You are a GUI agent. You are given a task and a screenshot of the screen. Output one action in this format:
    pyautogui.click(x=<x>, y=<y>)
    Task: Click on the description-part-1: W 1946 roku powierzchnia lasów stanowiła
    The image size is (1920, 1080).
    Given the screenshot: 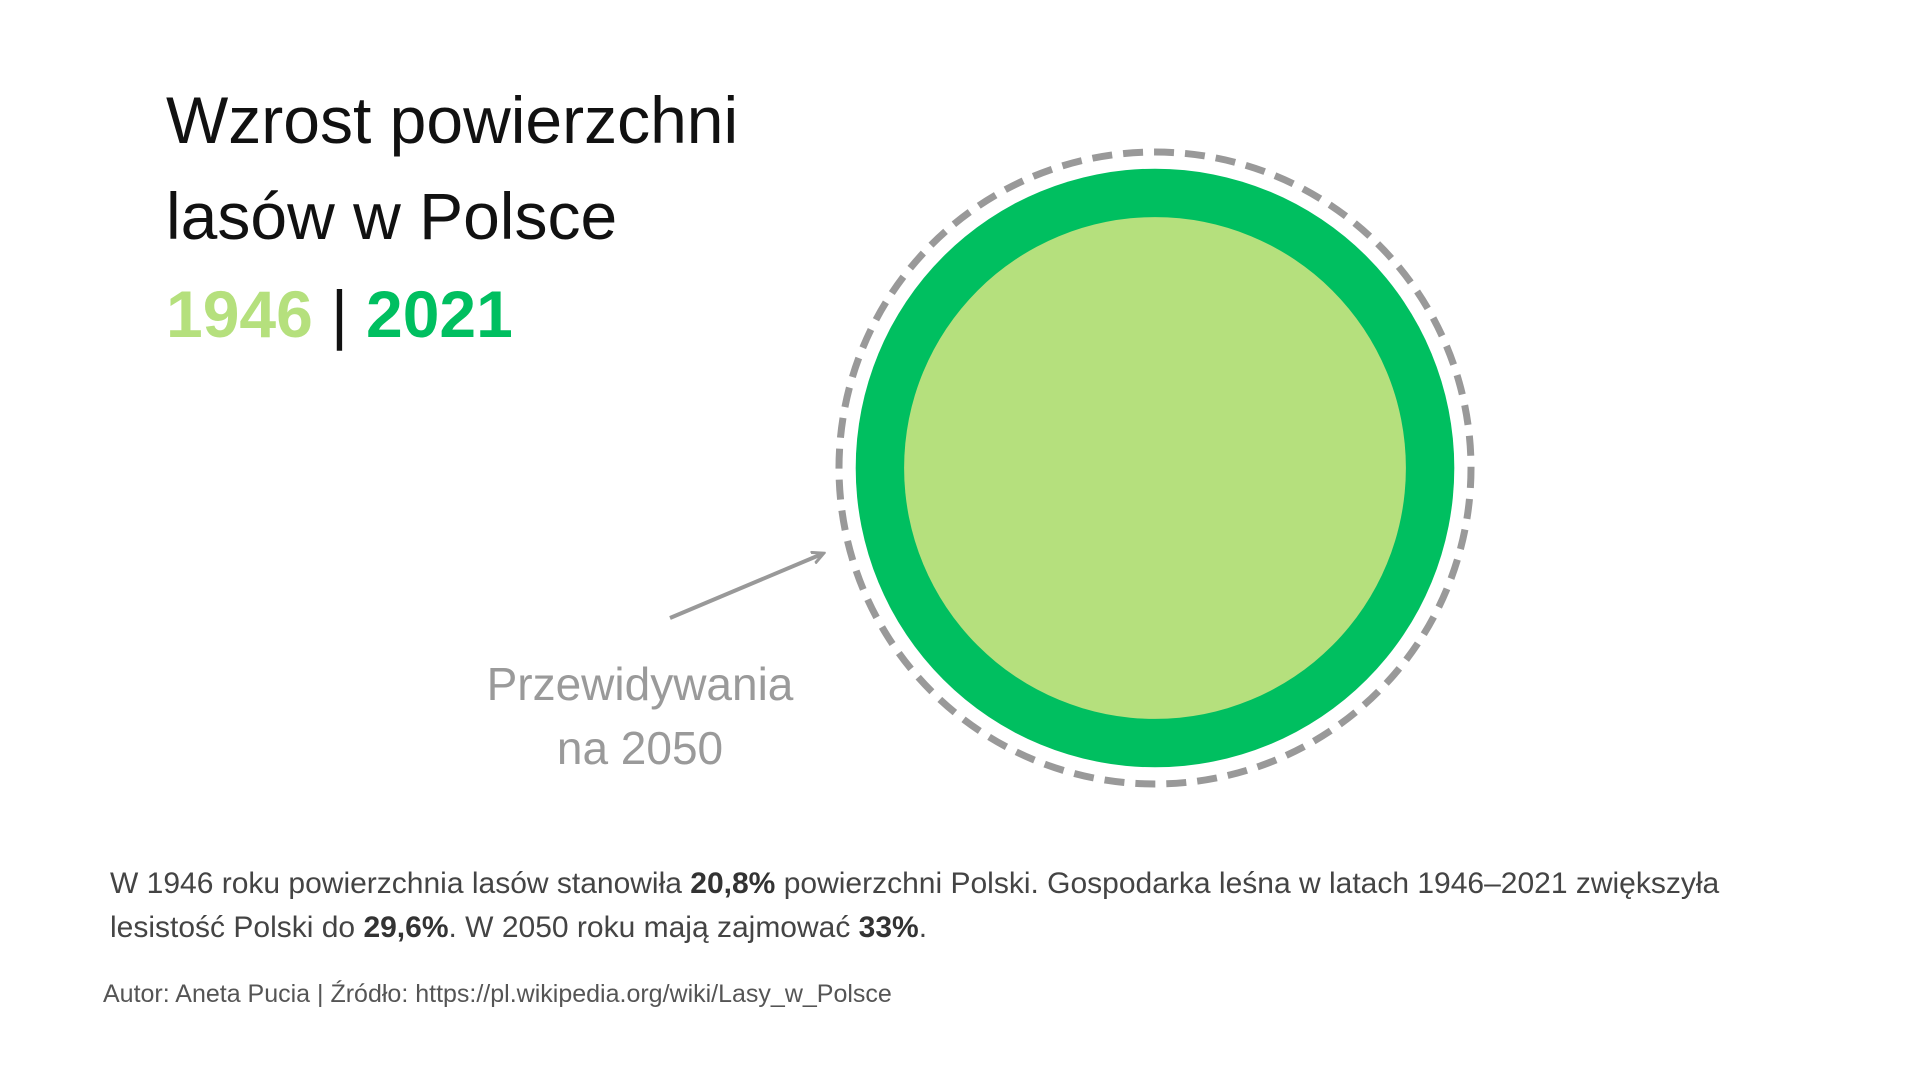 What is the action you would take?
    pyautogui.click(x=400, y=883)
    